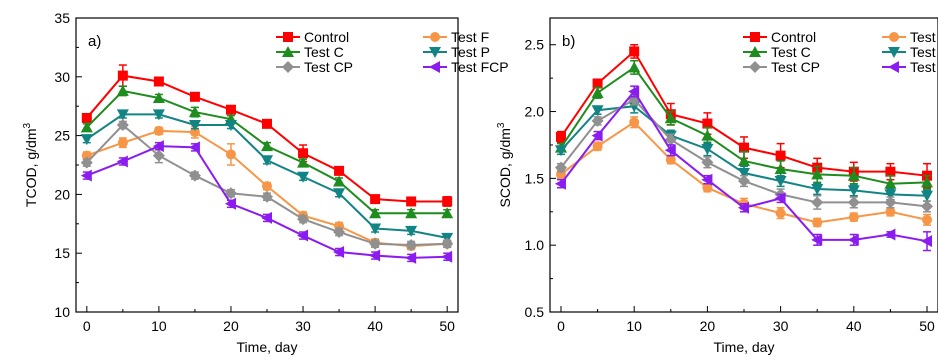 This screenshot has height=358, width=938. I want to click on x-axis-title: Time, day, so click(744, 347).